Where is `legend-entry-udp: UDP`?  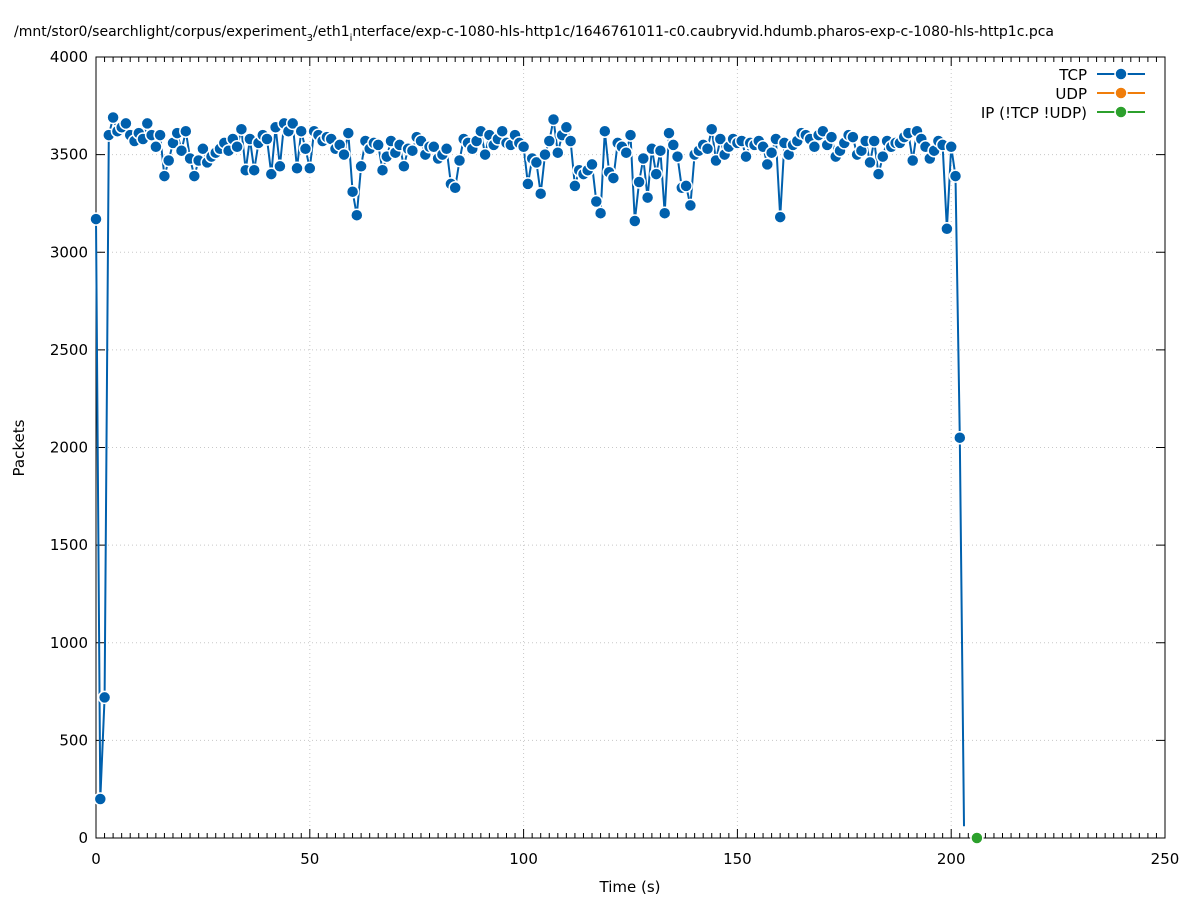
legend-entry-udp: UDP is located at coordinates (1100, 94).